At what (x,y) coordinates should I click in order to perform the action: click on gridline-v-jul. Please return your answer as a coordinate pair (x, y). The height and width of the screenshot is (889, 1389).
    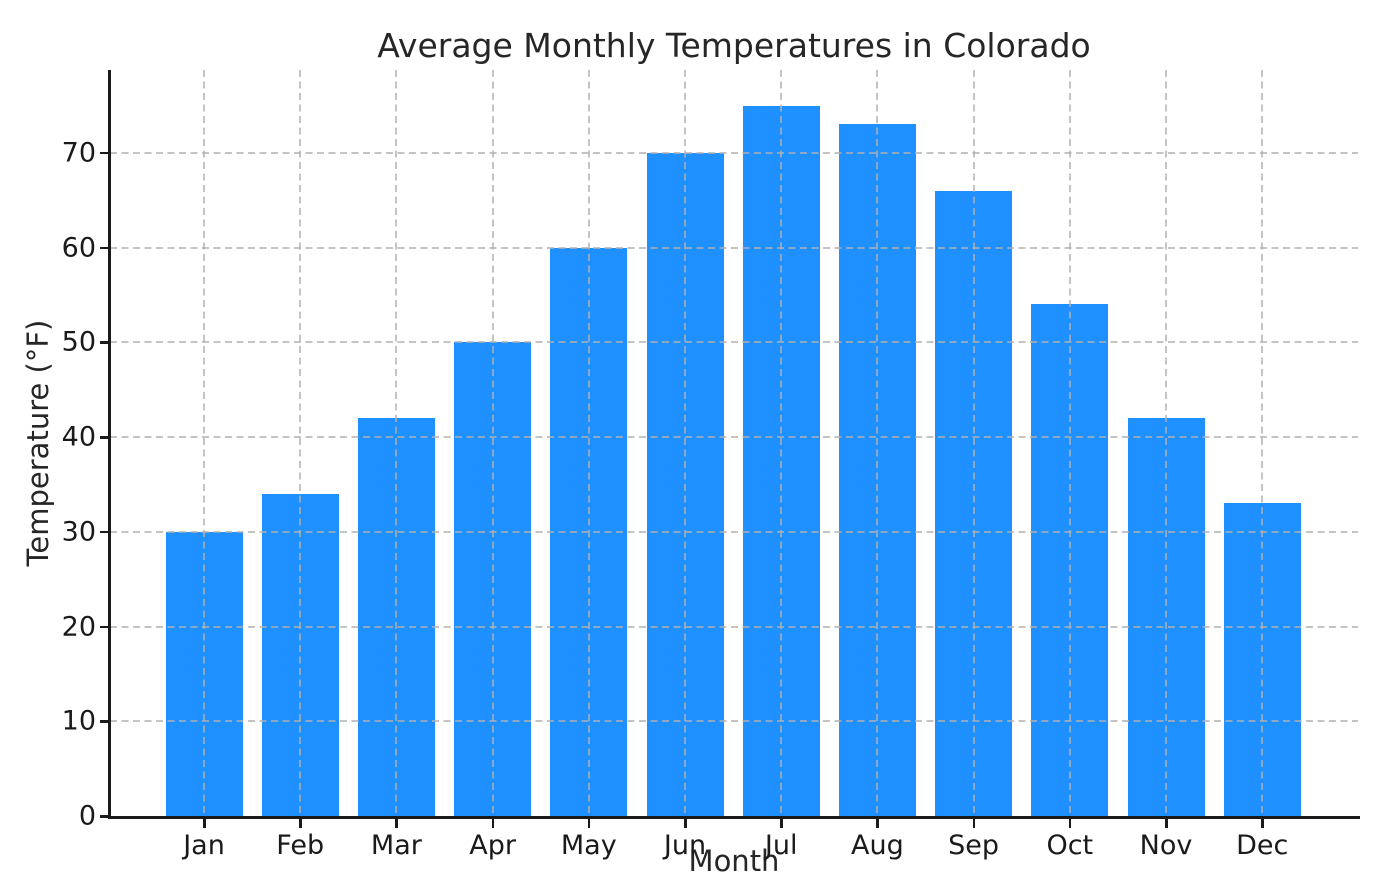
    Looking at the image, I should click on (781, 443).